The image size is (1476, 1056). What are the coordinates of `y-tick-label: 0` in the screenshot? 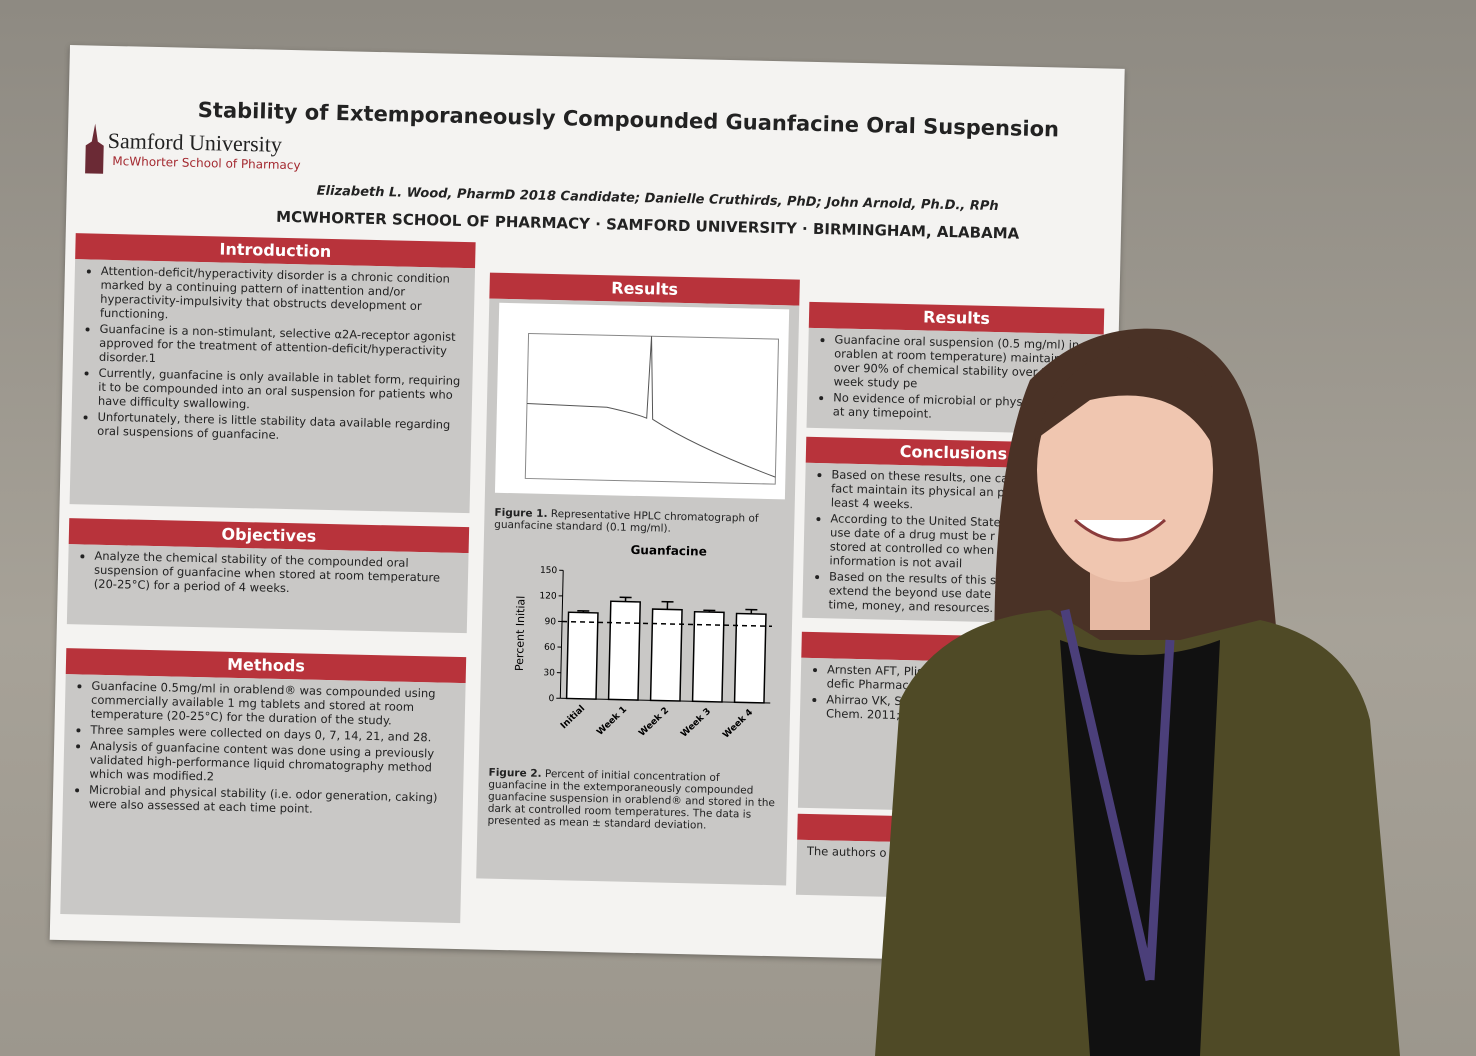 It's located at (551, 699).